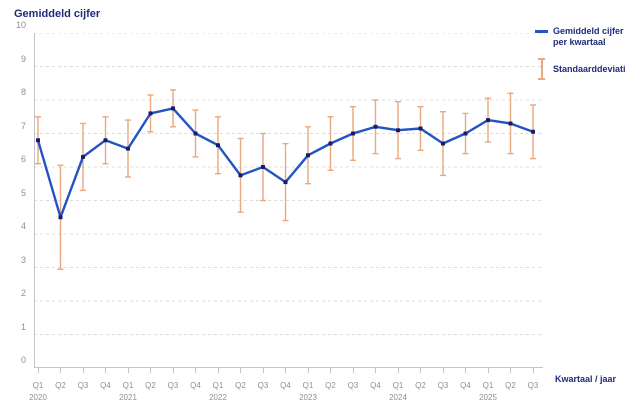 This screenshot has height=417, width=625. I want to click on legend-item-series: Gemiddeld cijfer per kwartaal, so click(580, 37).